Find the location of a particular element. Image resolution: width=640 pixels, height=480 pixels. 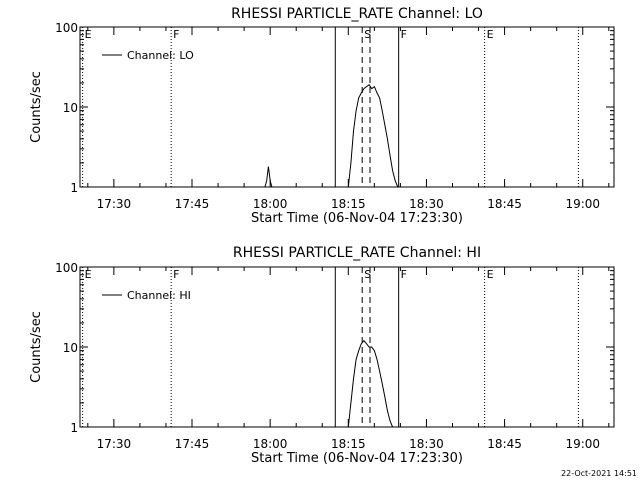

footer-timestamp: 22-Oct-2021 14:51 is located at coordinates (599, 473).